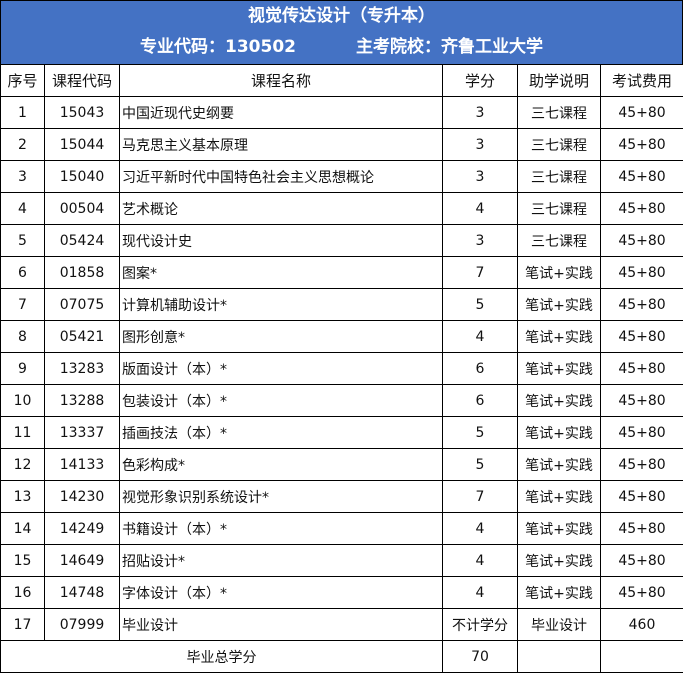  What do you see at coordinates (281, 464) in the screenshot?
I see `cell-course-name: 色彩构成*` at bounding box center [281, 464].